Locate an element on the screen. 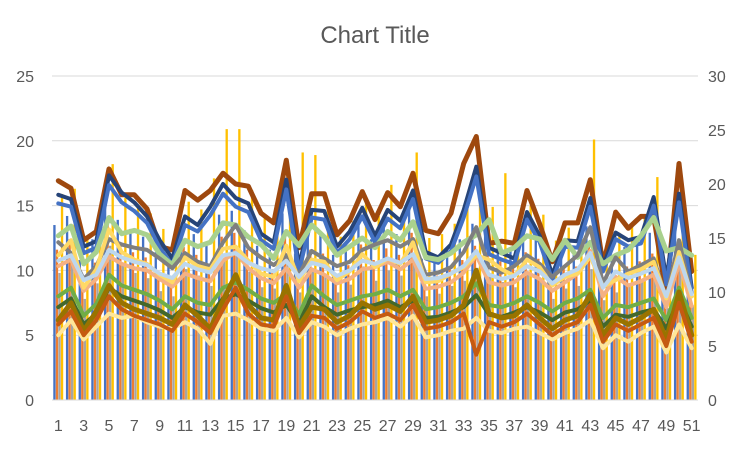  x-tick-label: 21 is located at coordinates (312, 426).